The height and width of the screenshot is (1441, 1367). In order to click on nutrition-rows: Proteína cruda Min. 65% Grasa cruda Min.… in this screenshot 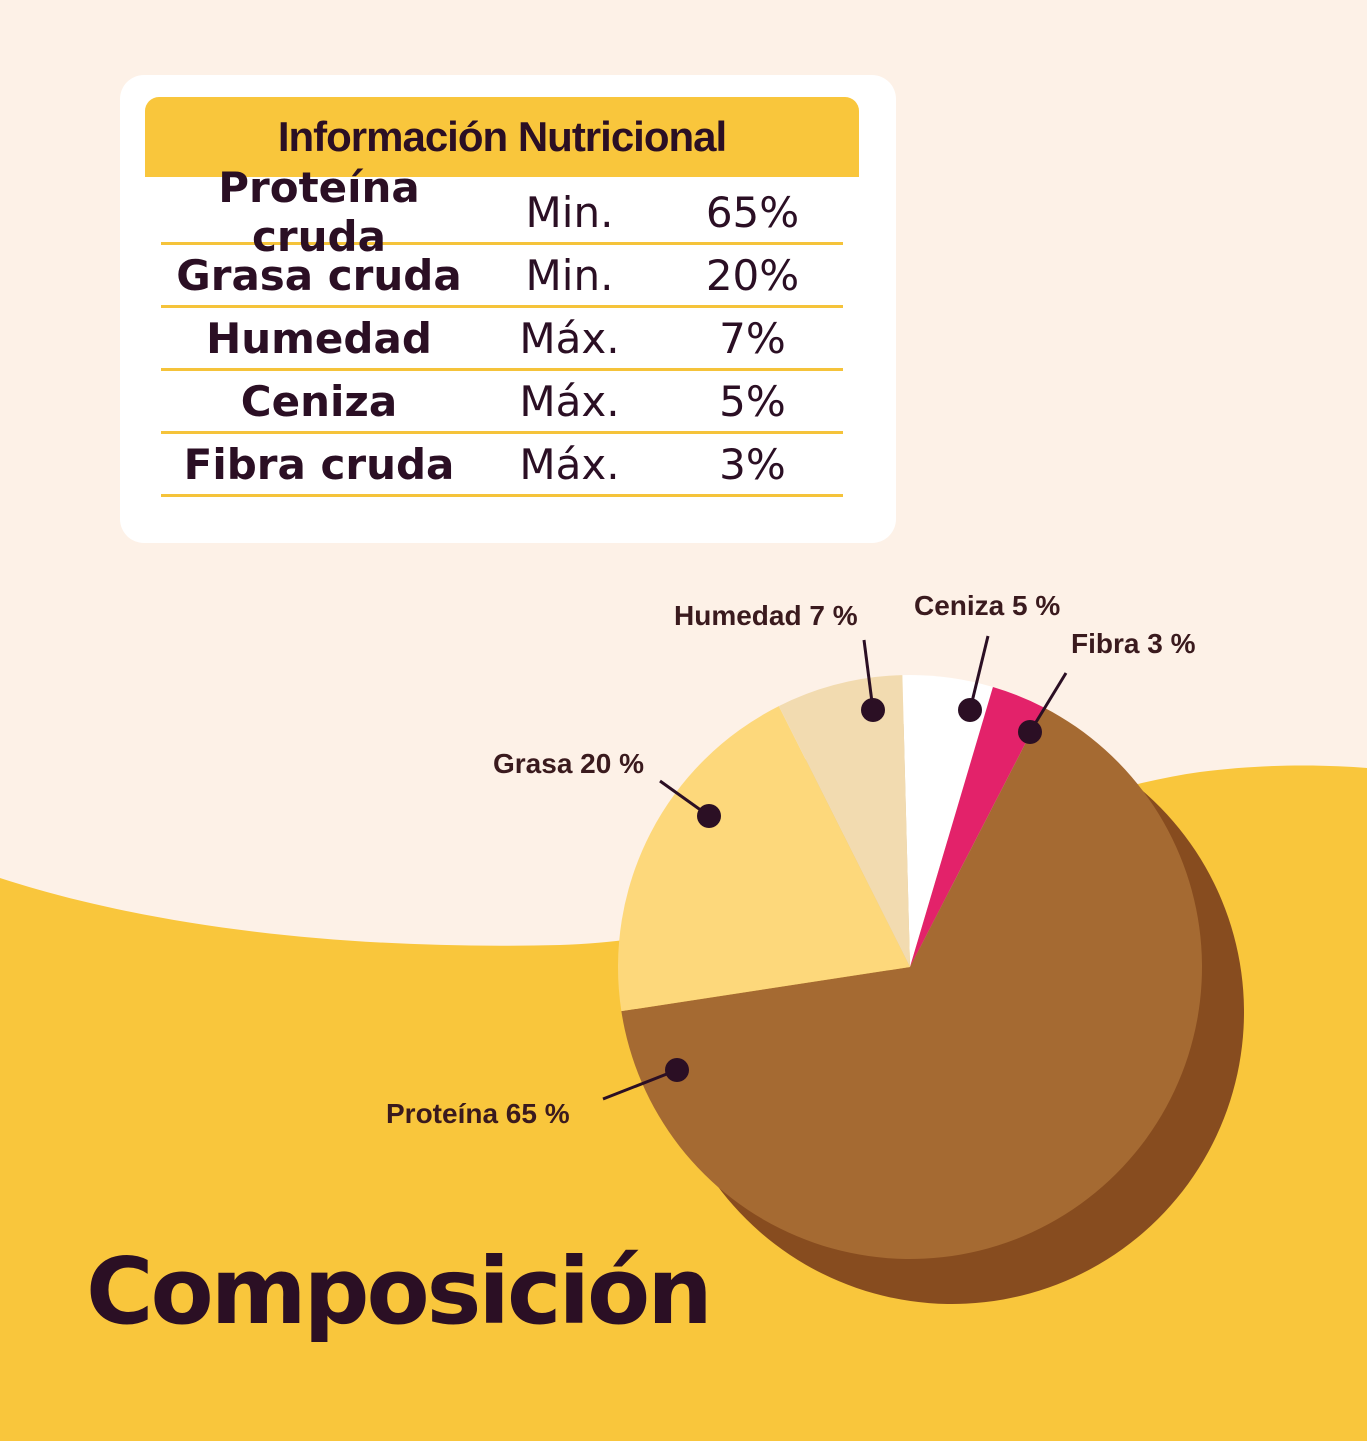, I will do `click(502, 330)`.